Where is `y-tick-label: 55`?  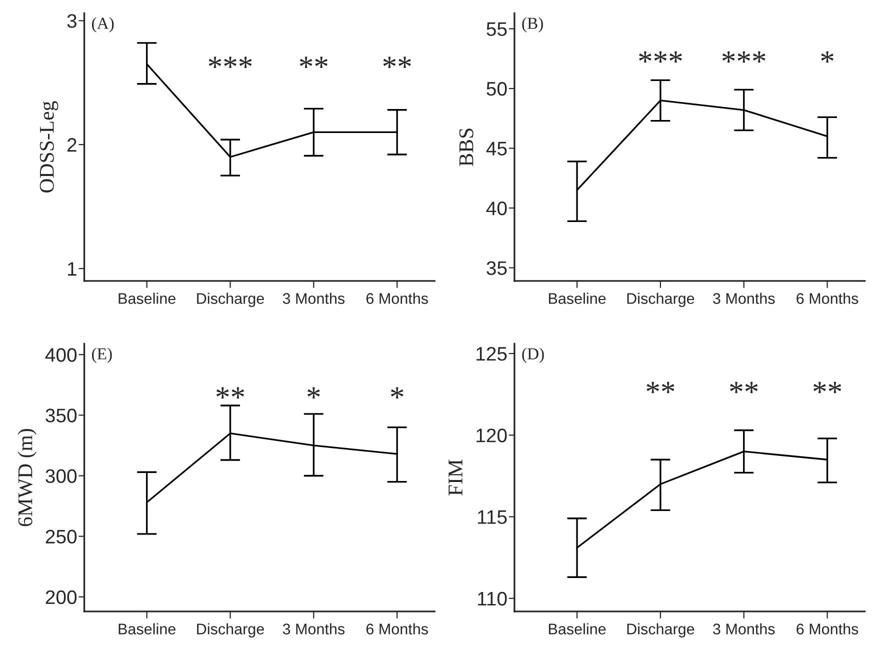
y-tick-label: 55 is located at coordinates (496, 29).